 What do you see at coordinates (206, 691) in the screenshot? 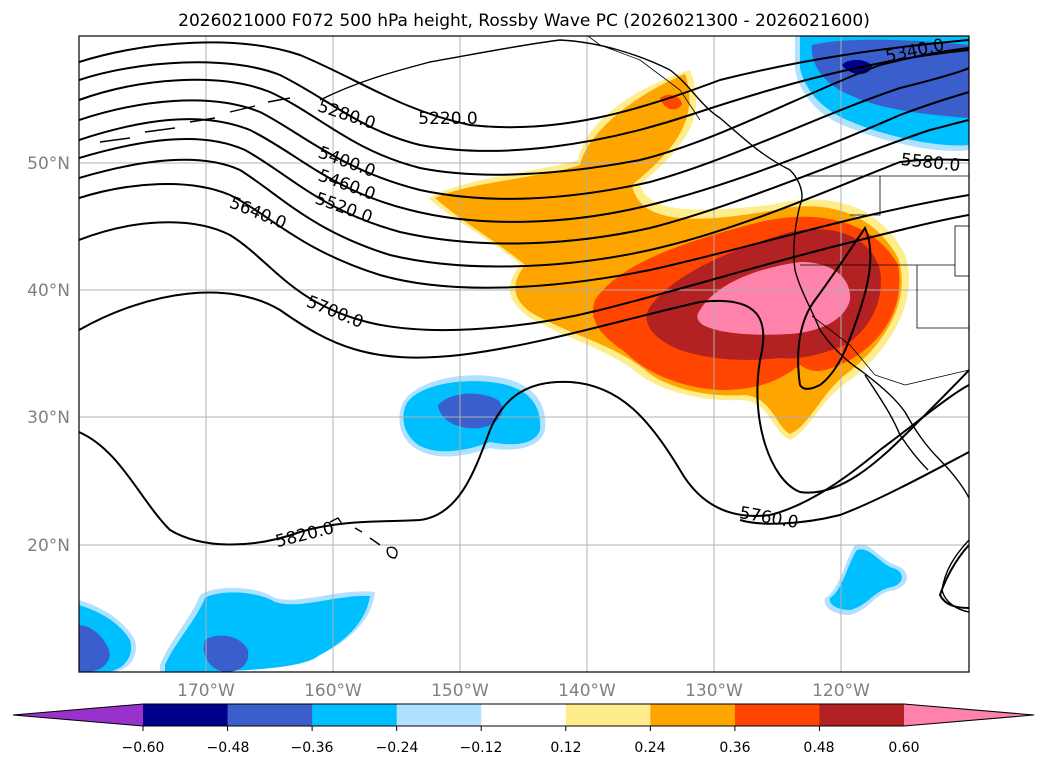
I see `lon-label: 170°W` at bounding box center [206, 691].